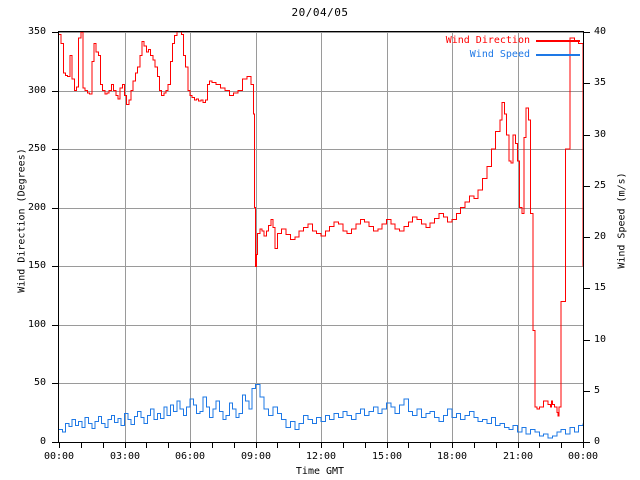 This screenshot has width=640, height=480. Describe the element at coordinates (36, 31) in the screenshot. I see `y-axis-left-tick-label: 350` at that location.